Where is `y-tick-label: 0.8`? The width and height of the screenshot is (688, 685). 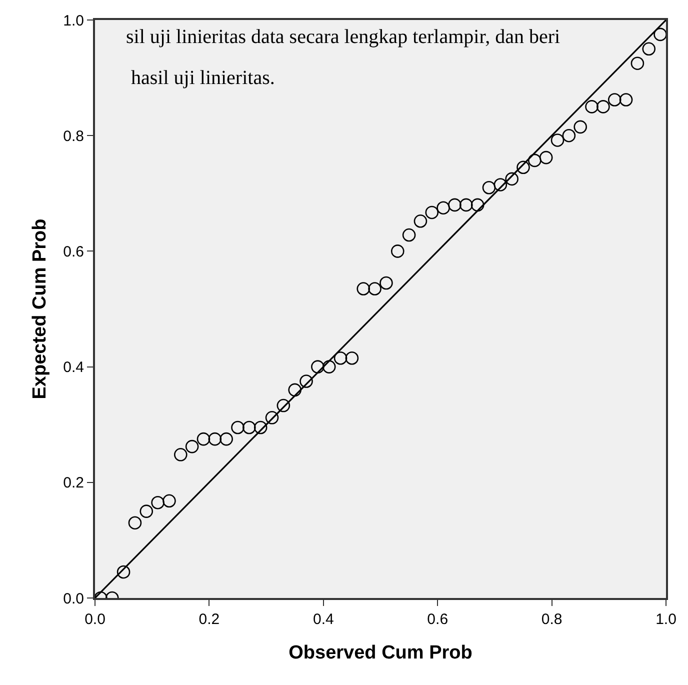
y-tick-label: 0.8 is located at coordinates (73, 136).